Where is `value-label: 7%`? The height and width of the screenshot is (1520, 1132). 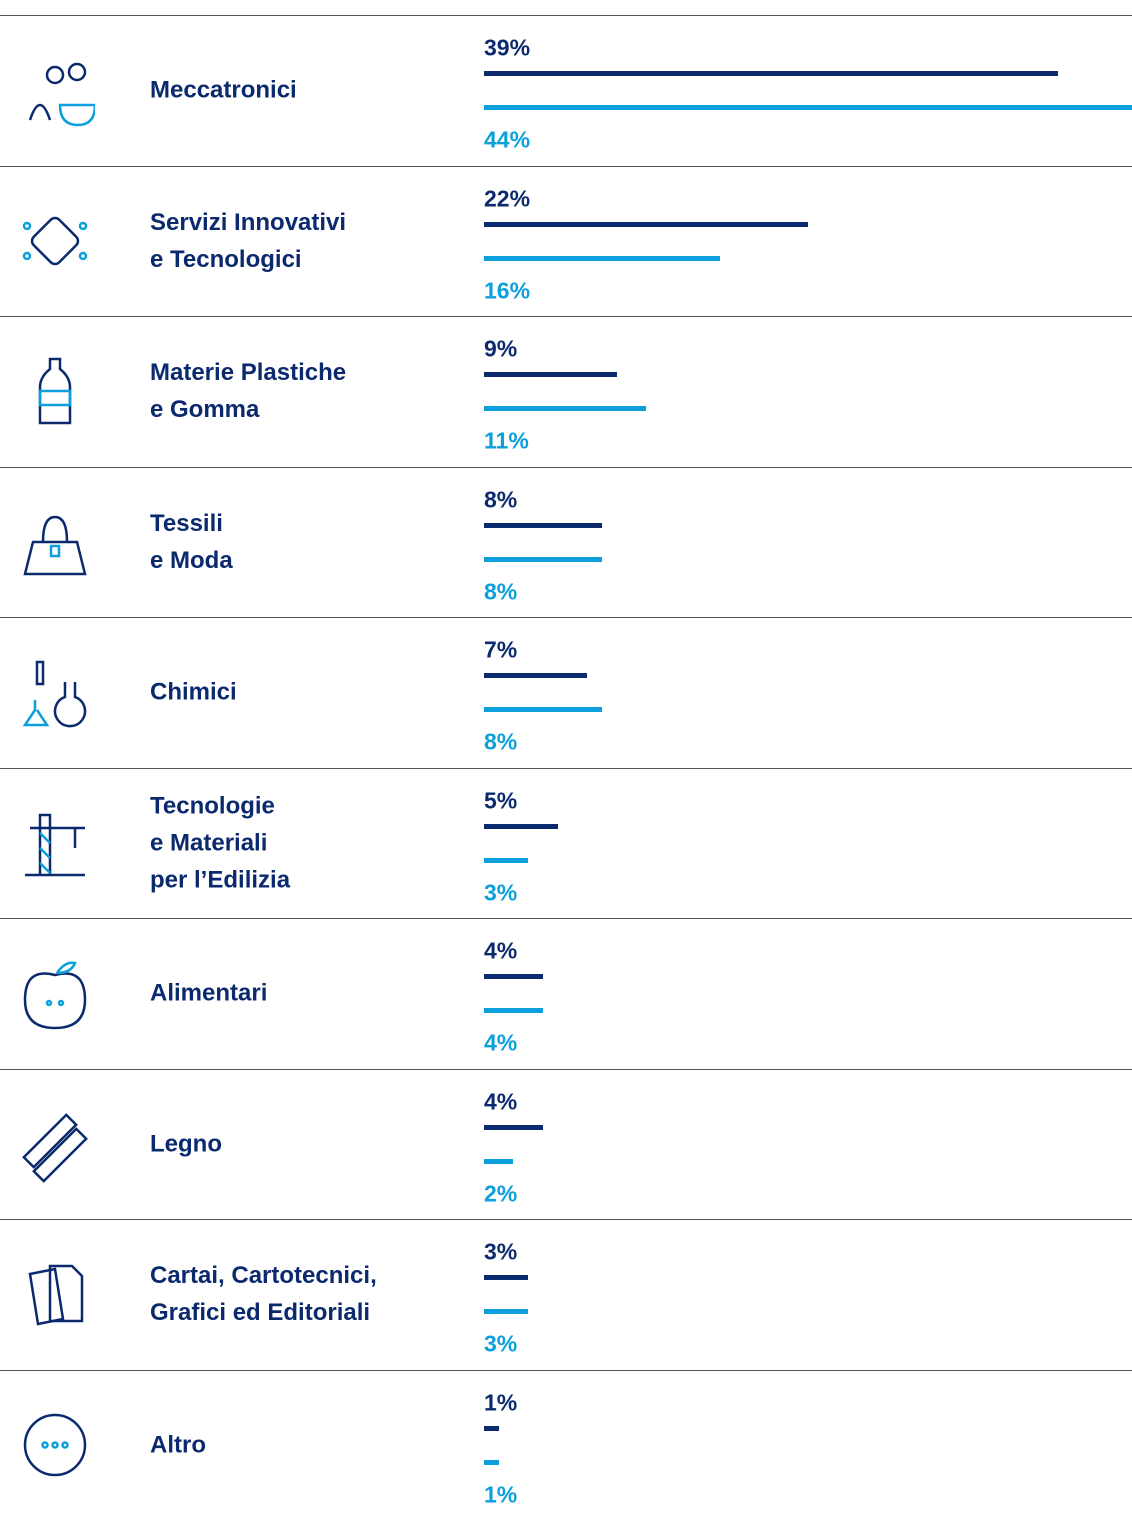 value-label: 7% is located at coordinates (501, 649).